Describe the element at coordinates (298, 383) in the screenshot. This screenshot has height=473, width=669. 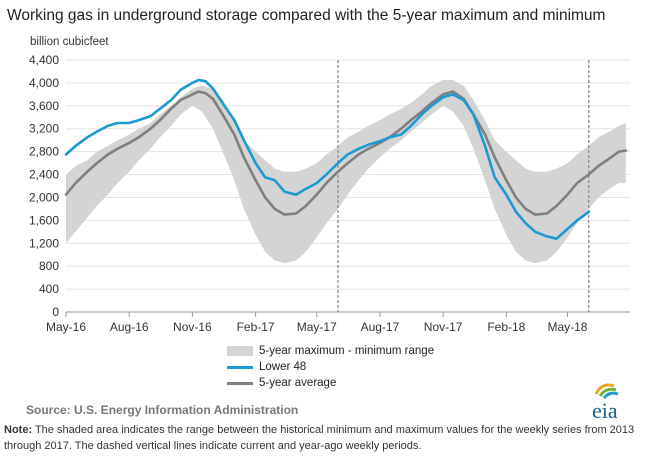
I see `legend-label-average: 5-year average` at that location.